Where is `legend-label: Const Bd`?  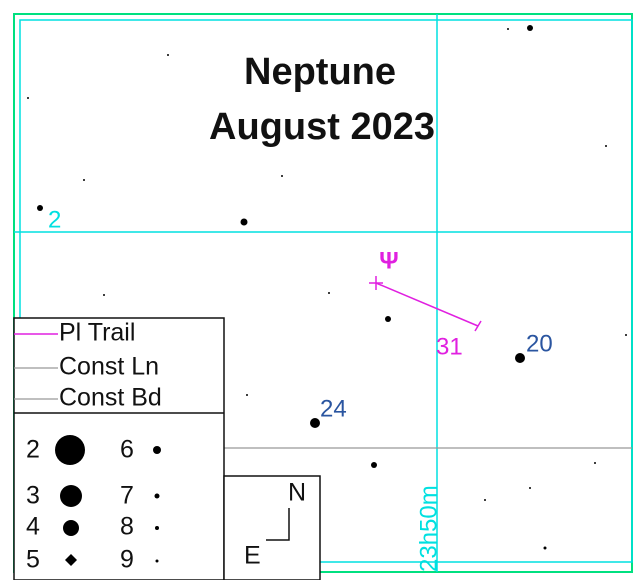 legend-label: Const Bd is located at coordinates (110, 398).